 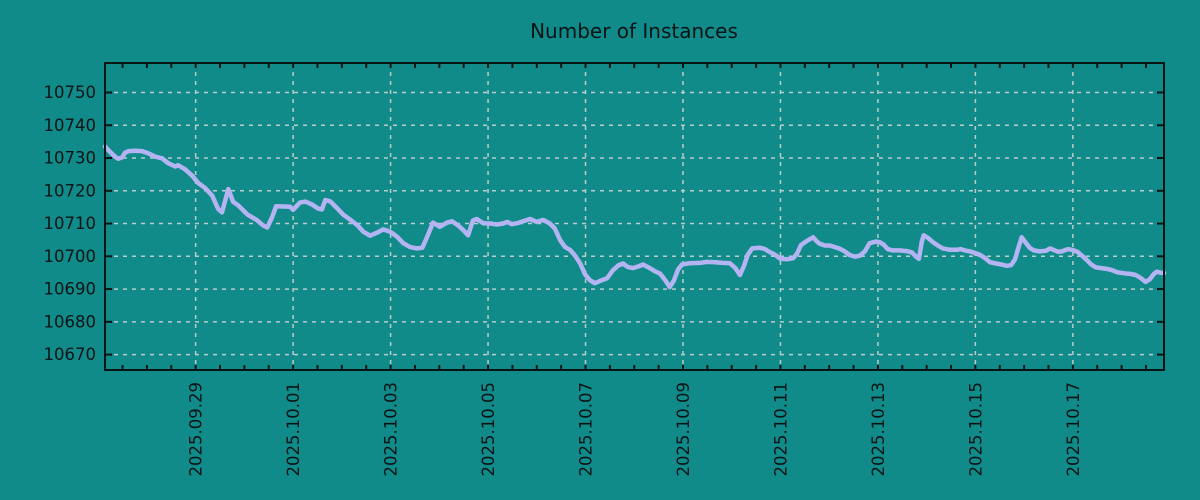 I want to click on y-tick-label: 10730, so click(x=70, y=158).